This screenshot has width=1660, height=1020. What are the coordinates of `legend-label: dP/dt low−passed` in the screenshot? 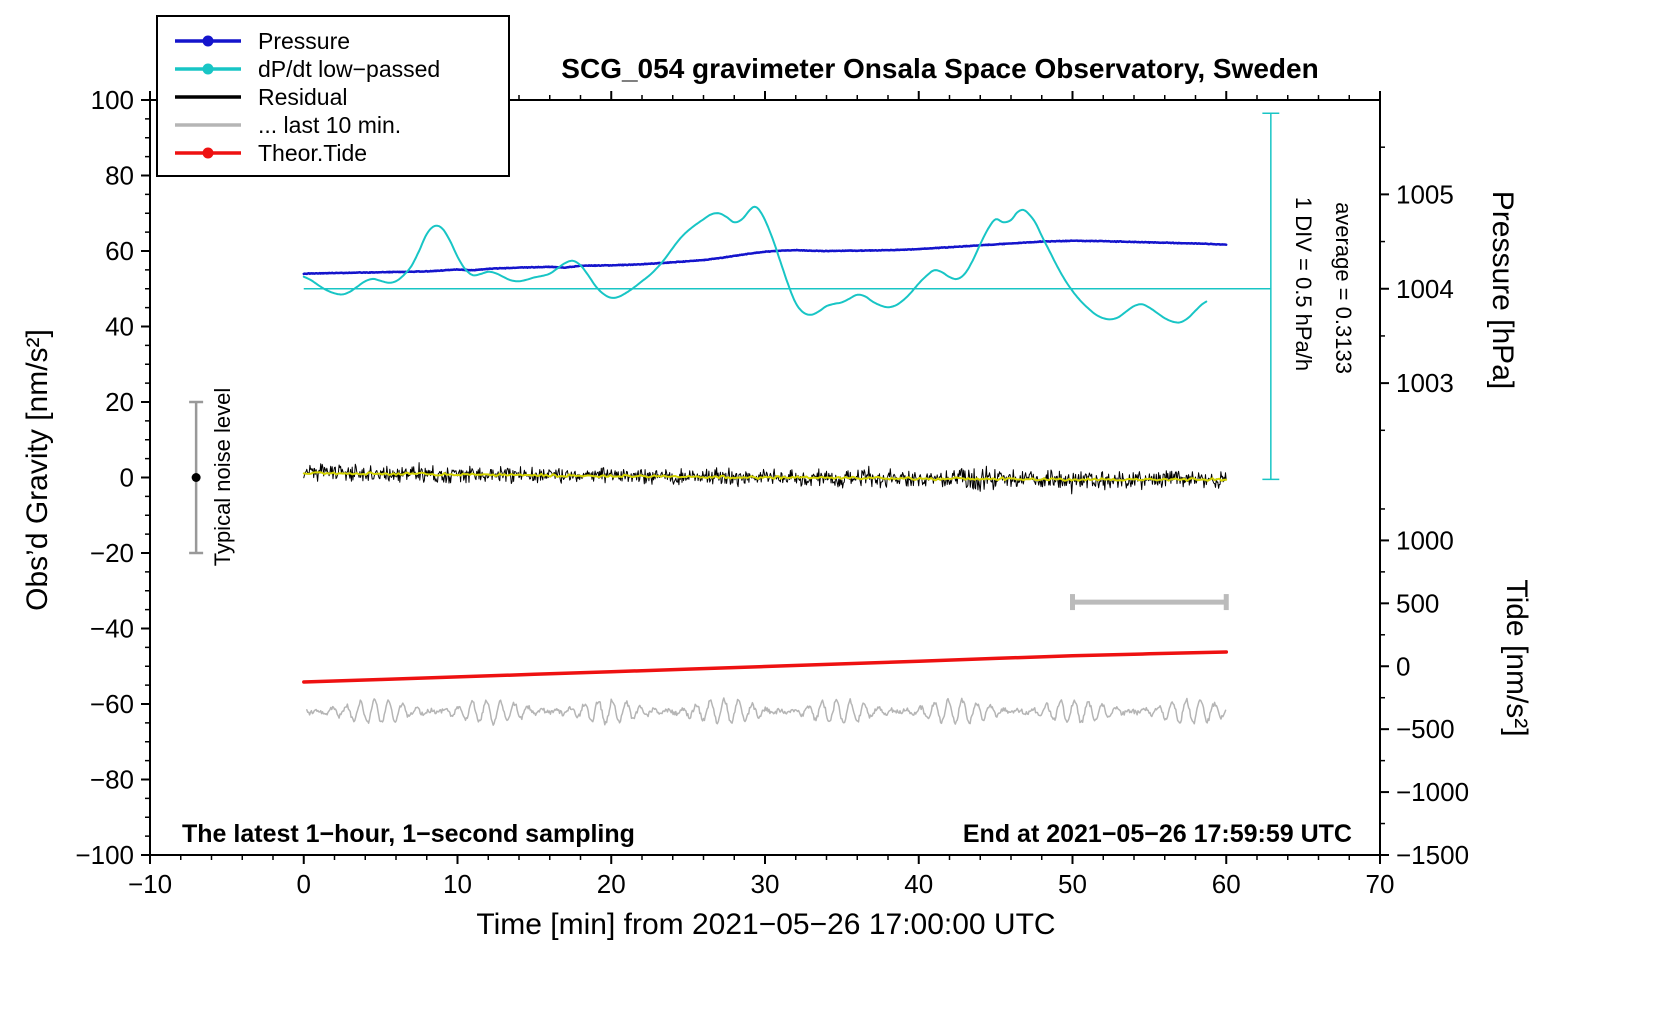 It's located at (349, 68).